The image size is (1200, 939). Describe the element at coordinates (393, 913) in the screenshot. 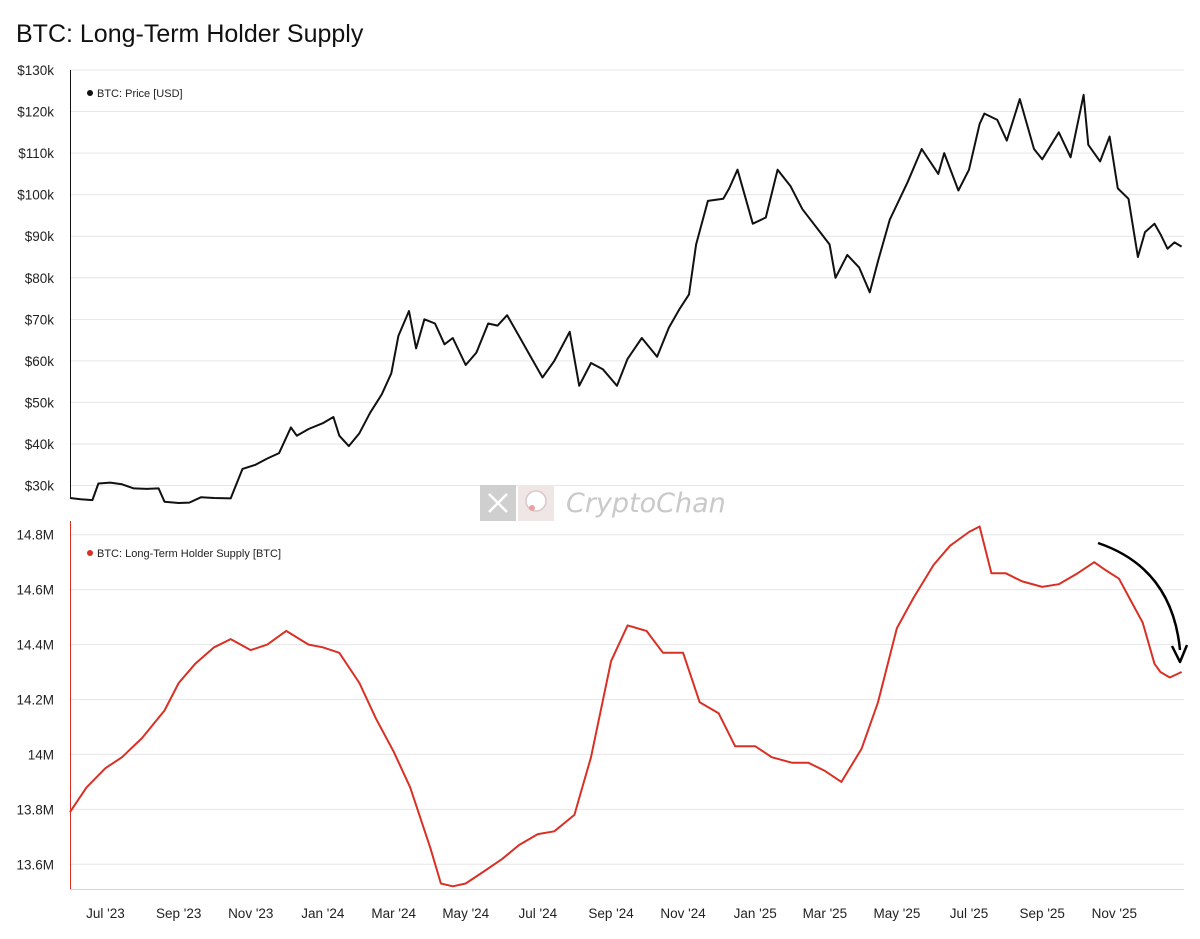

I see `x-tick-label: Mar '24` at that location.